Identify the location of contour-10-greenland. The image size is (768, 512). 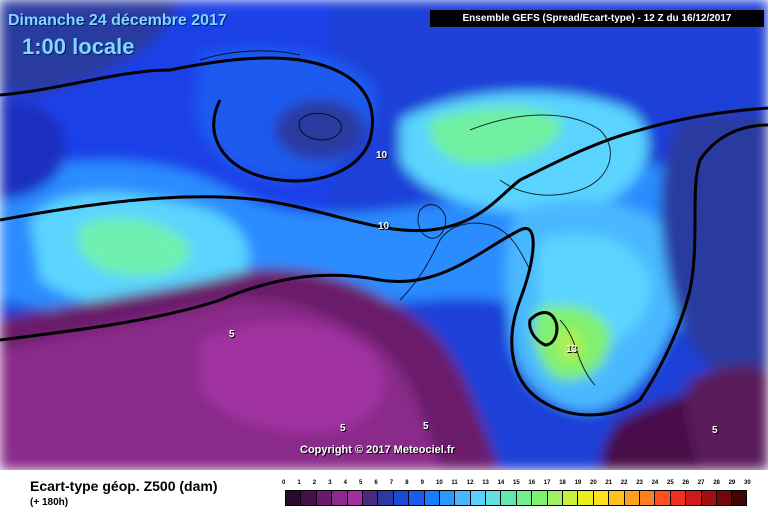
(187, 119).